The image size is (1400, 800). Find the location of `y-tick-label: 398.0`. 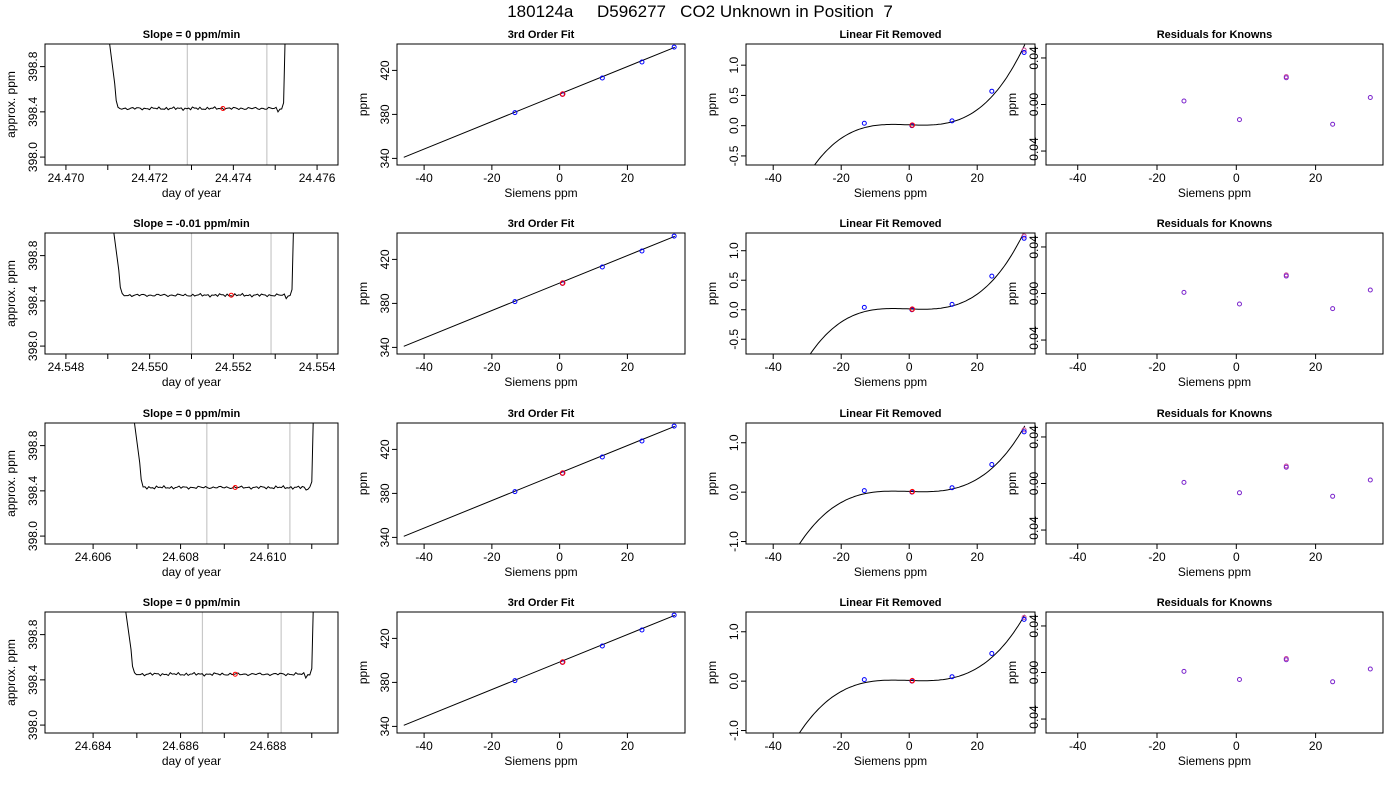

y-tick-label: 398.0 is located at coordinates (33, 725).